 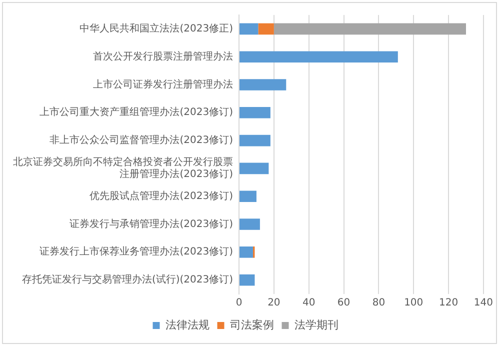 What do you see at coordinates (343, 303) in the screenshot?
I see `x-tick-label: 60` at bounding box center [343, 303].